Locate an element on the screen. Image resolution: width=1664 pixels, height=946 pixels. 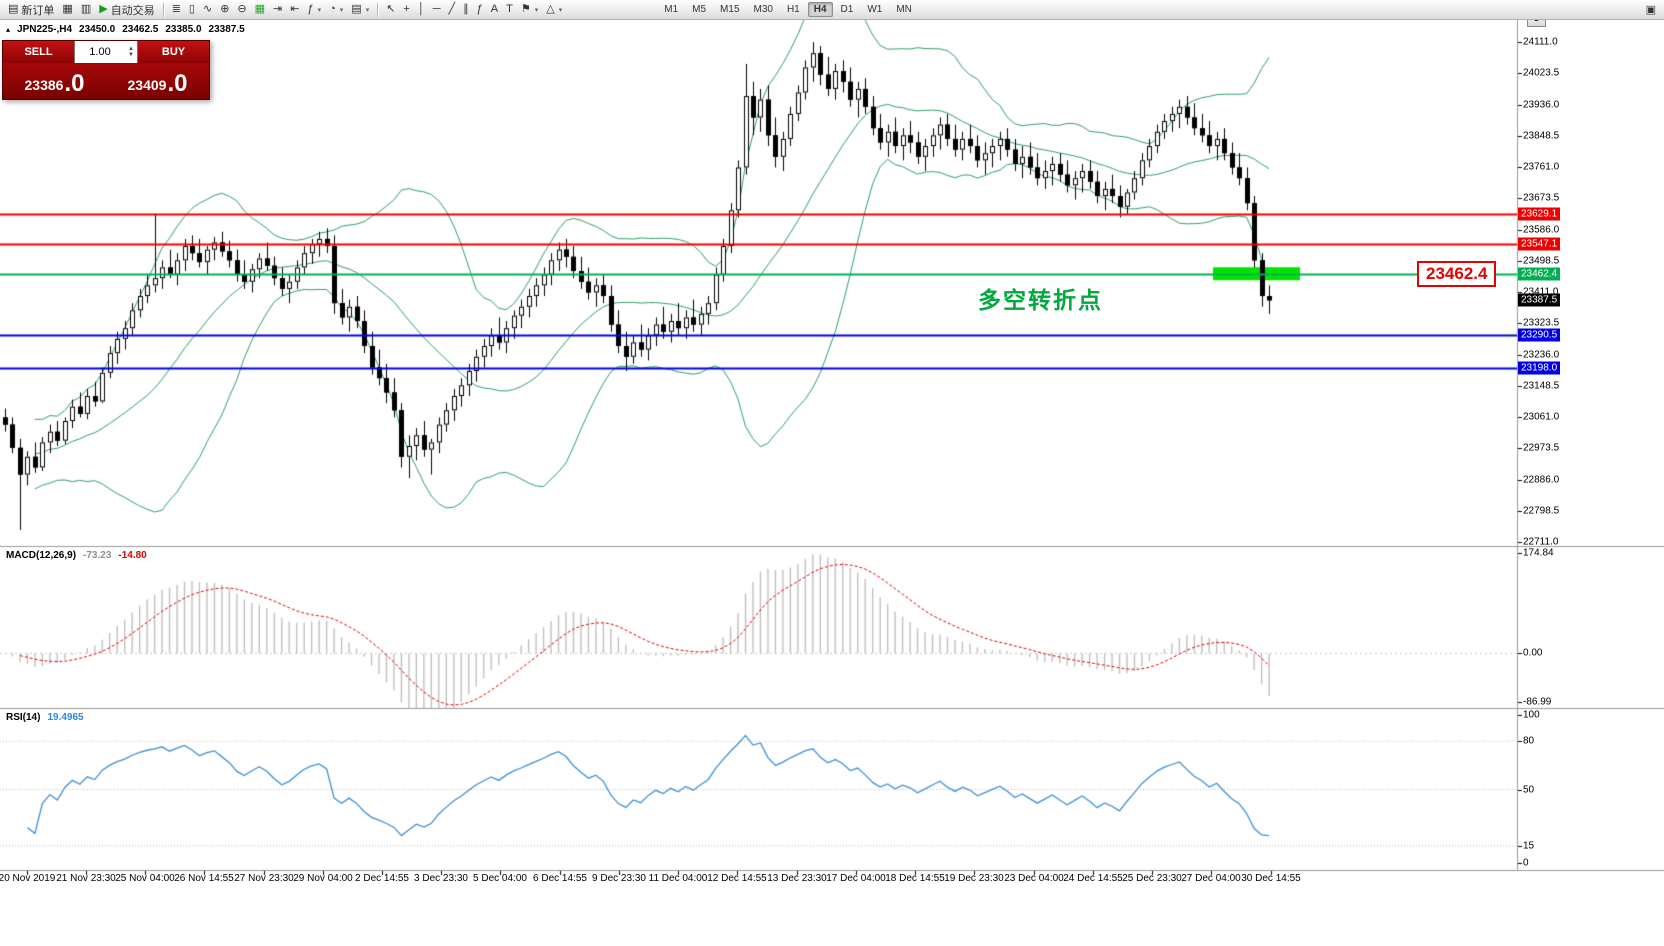
price-axis-label: 22886.0 is located at coordinates (1541, 480).